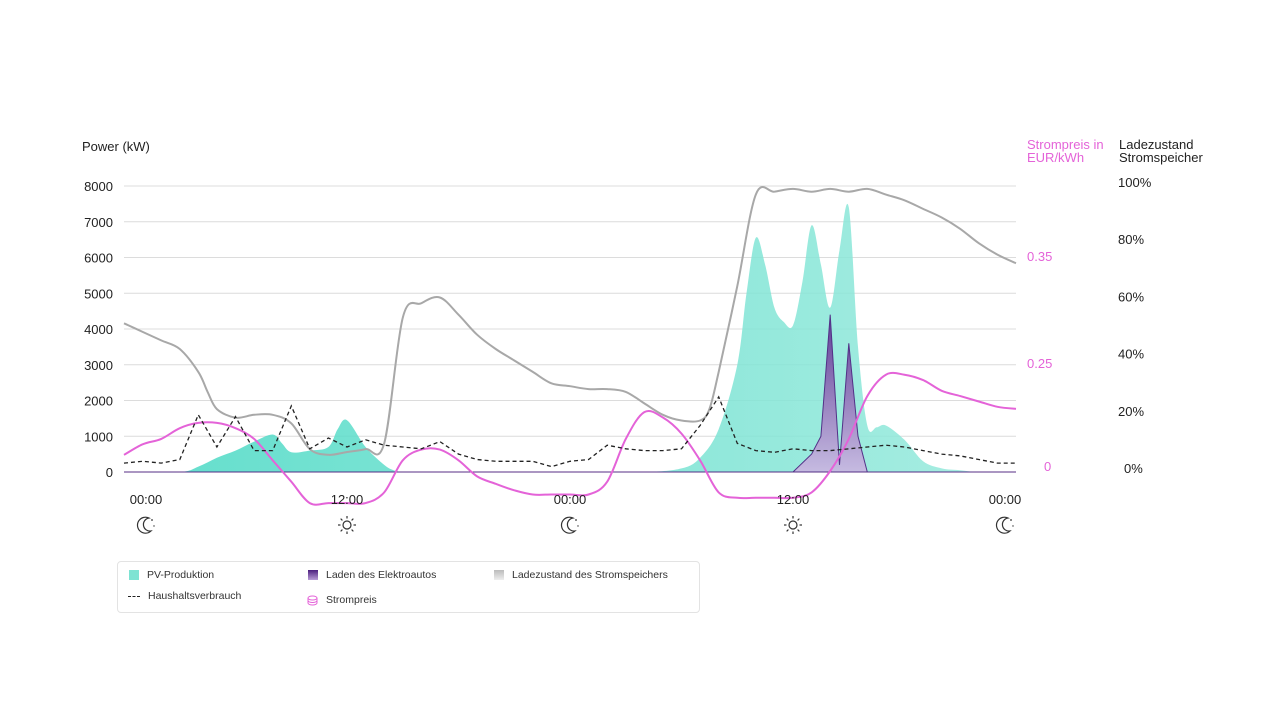 Image resolution: width=1280 pixels, height=720 pixels. I want to click on legend-item-battery: Ladezustand des Stromspeichers, so click(581, 575).